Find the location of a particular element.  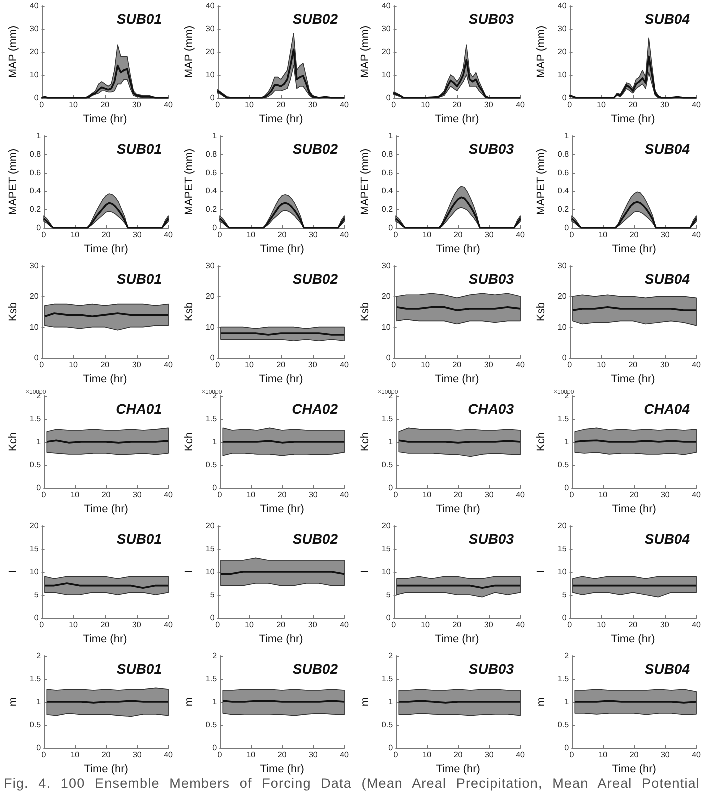

y-axis-title: MAPET (mm) is located at coordinates (542, 182).